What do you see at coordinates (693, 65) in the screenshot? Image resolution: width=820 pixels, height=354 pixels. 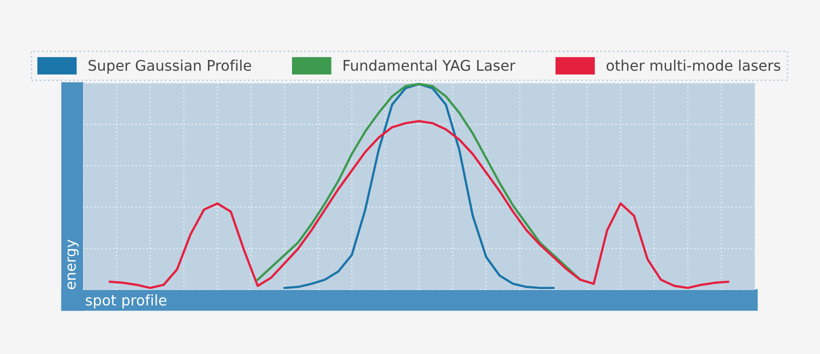 I see `legend-label: other multi-mode lasers` at bounding box center [693, 65].